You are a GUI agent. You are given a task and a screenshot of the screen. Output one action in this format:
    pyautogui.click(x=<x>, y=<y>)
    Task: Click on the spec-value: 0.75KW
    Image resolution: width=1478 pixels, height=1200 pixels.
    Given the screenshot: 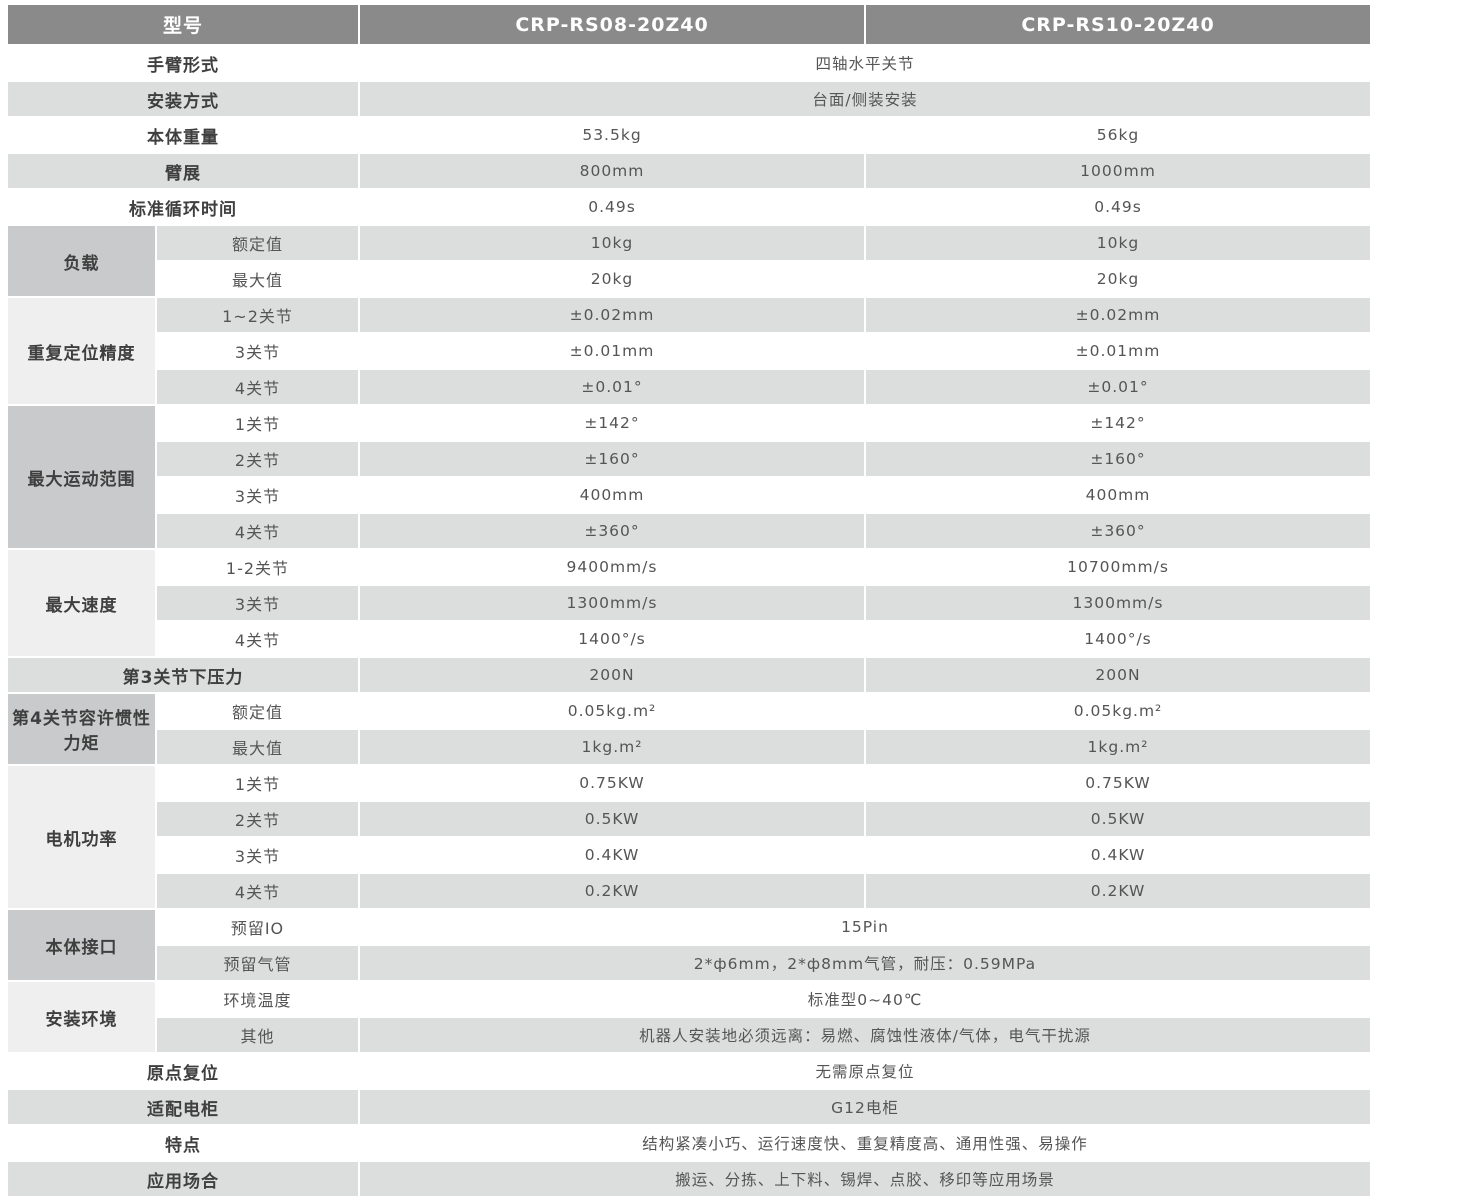 What is the action you would take?
    pyautogui.click(x=612, y=783)
    